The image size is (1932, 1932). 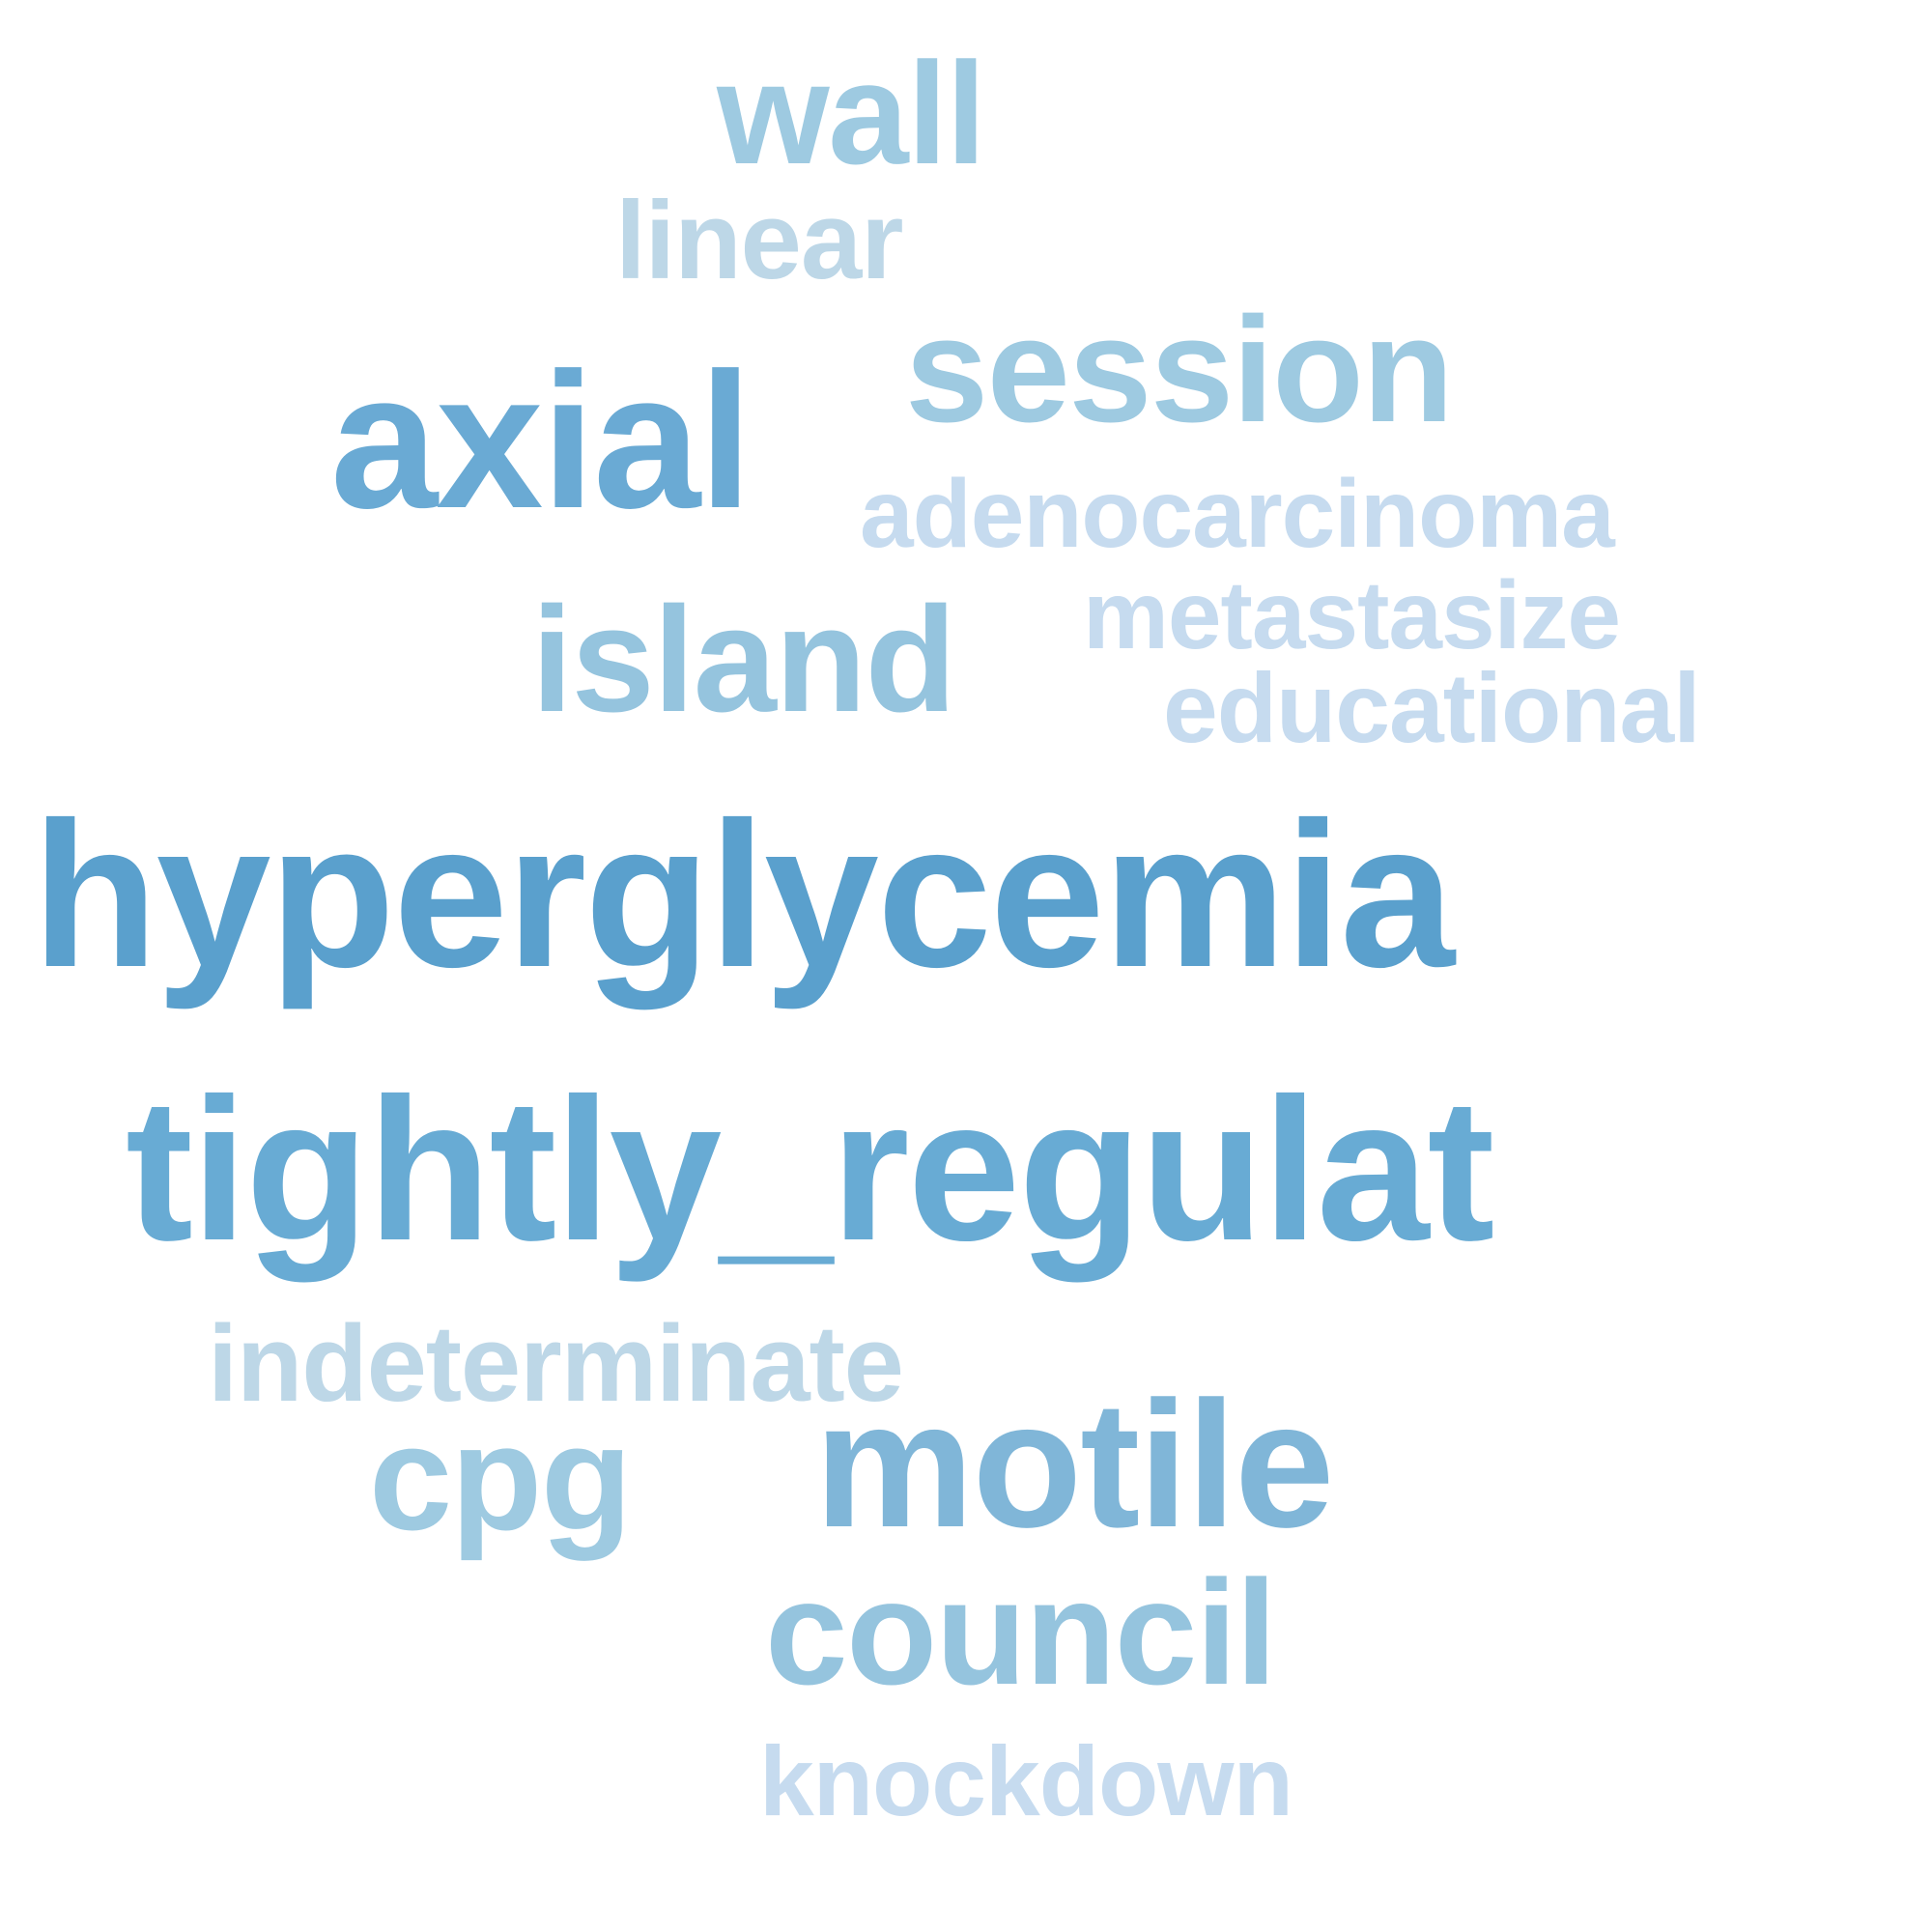 I want to click on word-knockdown: knockdown, so click(x=1026, y=1781).